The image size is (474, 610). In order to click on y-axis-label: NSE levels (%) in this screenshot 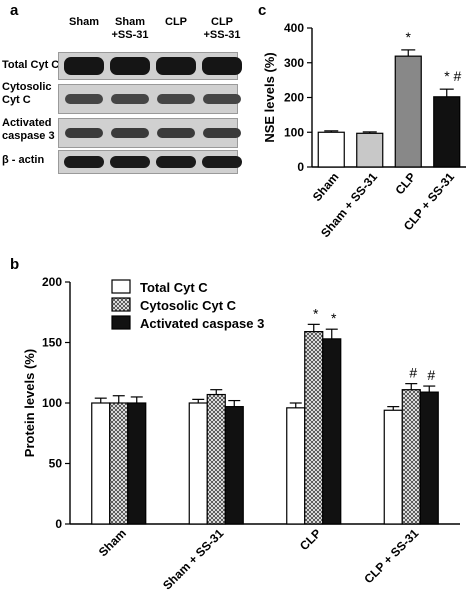, I will do `click(269, 97)`.